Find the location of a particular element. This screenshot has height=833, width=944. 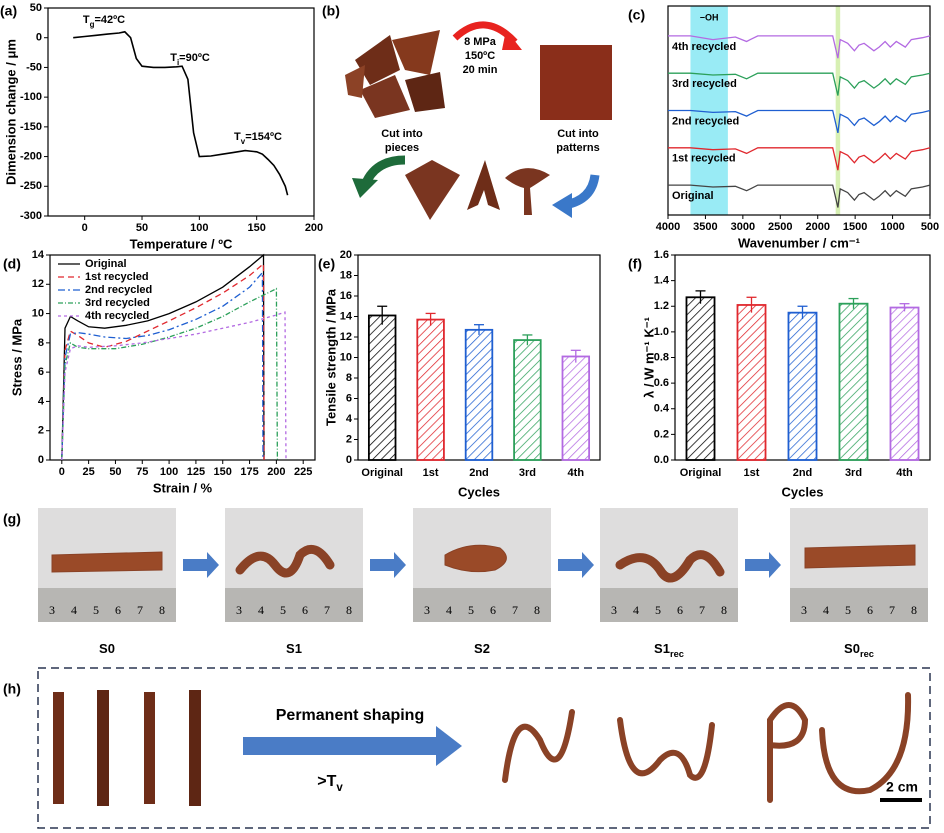

condition: 20 min is located at coordinates (480, 70).